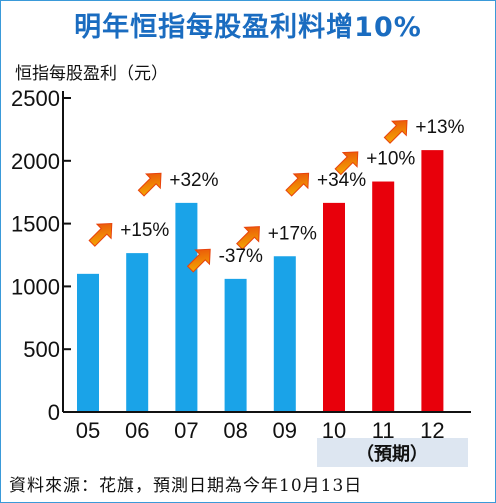 Image resolution: width=496 pixels, height=503 pixels. Describe the element at coordinates (137, 430) in the screenshot. I see `x-tick-label: 06` at that location.